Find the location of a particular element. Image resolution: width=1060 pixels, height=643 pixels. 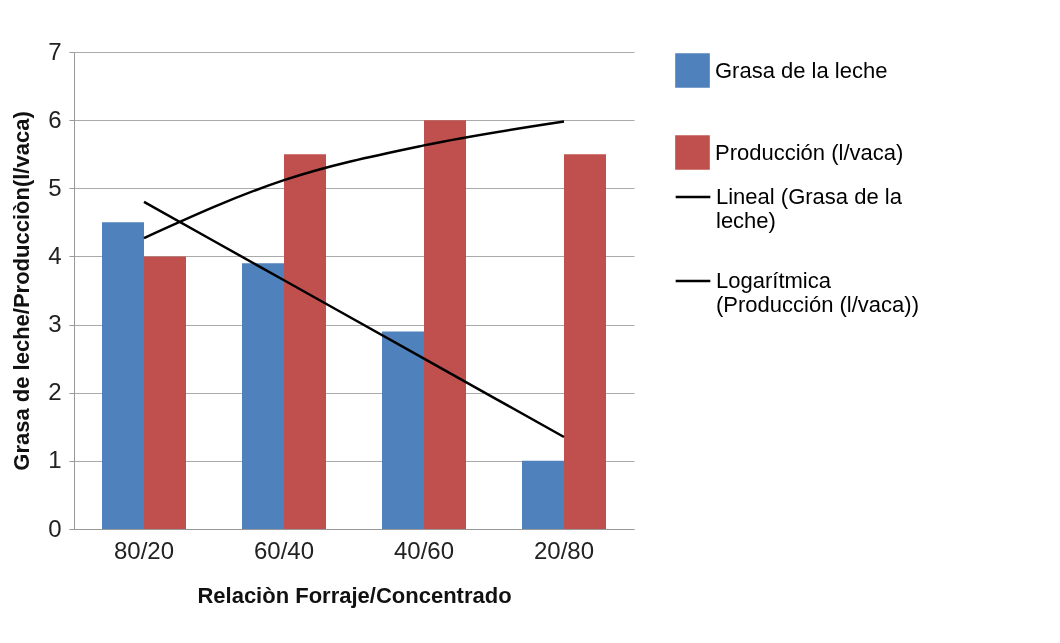

legend-label: Producción (l/vaca) is located at coordinates (809, 152).